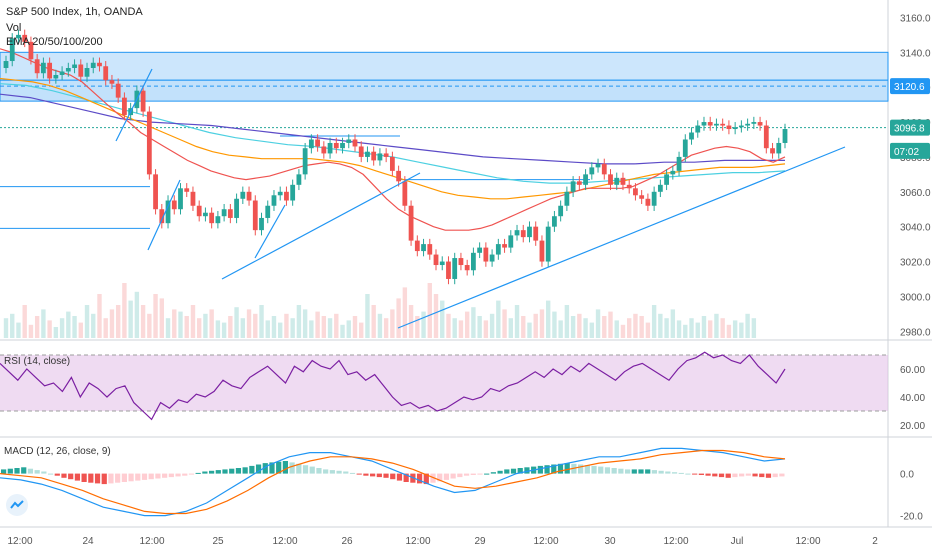 This screenshot has height=550, width=932. Describe the element at coordinates (444, 90) in the screenshot. I see `resistance-zone` at that location.